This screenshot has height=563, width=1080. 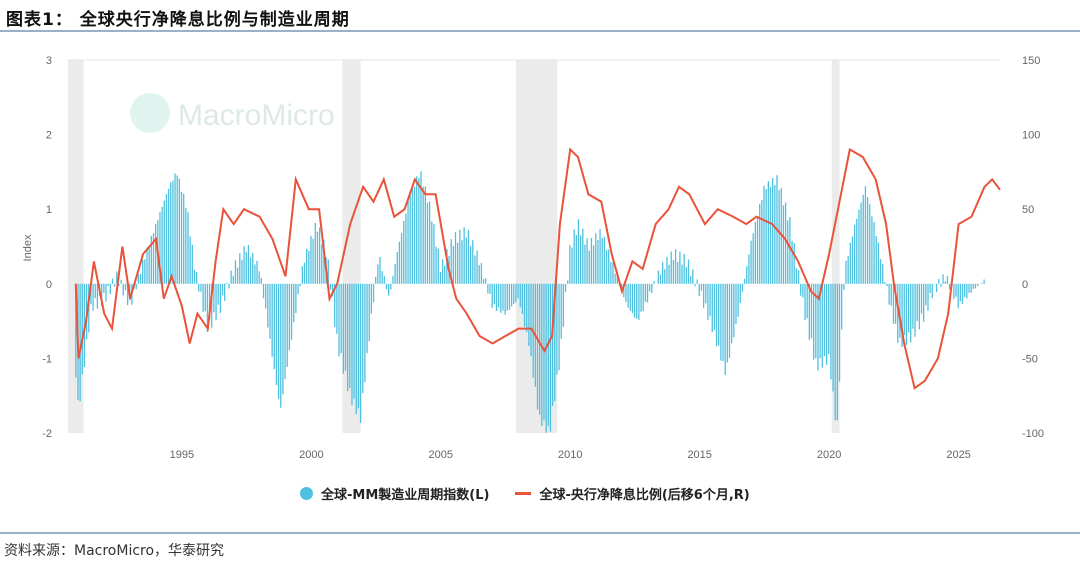 What do you see at coordinates (114, 551) in the screenshot?
I see `source-note: 资料来源：MacroMicro，华泰研究` at bounding box center [114, 551].